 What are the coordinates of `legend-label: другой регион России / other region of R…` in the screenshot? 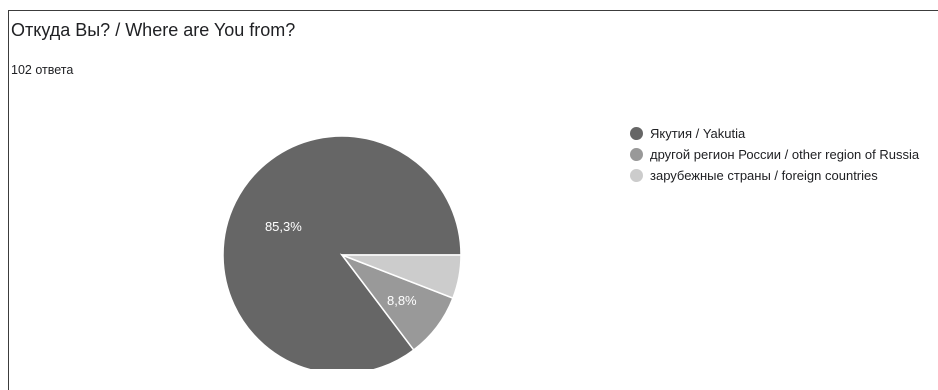 It's located at (785, 154).